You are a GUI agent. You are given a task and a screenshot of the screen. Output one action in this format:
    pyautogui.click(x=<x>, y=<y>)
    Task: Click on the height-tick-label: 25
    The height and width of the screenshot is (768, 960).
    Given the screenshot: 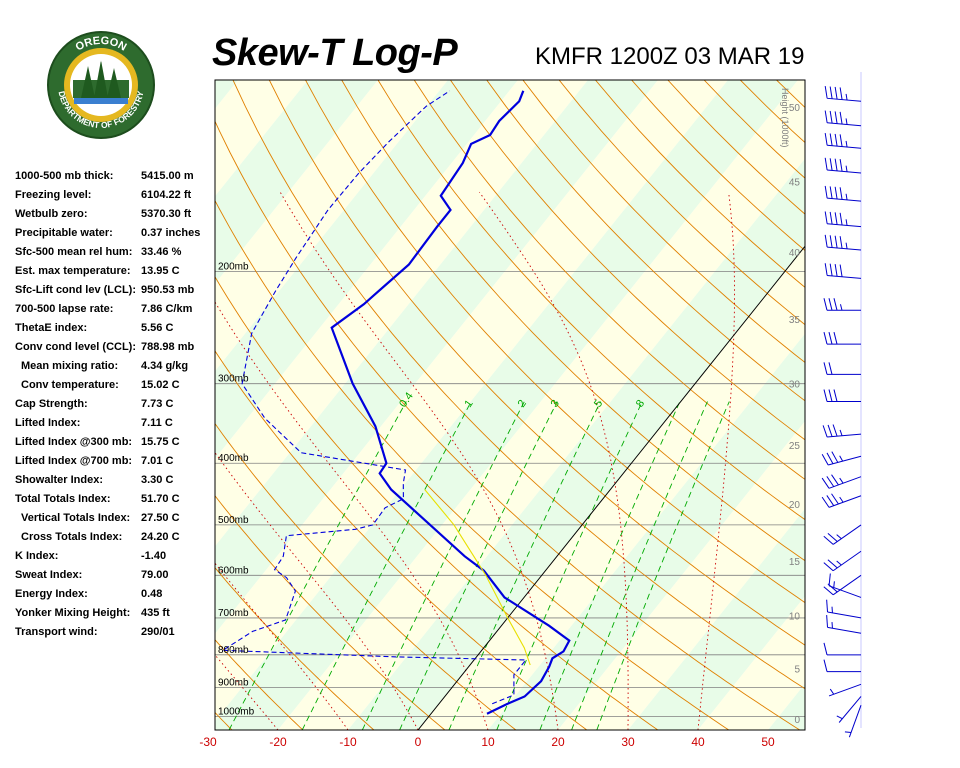 What is the action you would take?
    pyautogui.click(x=795, y=446)
    